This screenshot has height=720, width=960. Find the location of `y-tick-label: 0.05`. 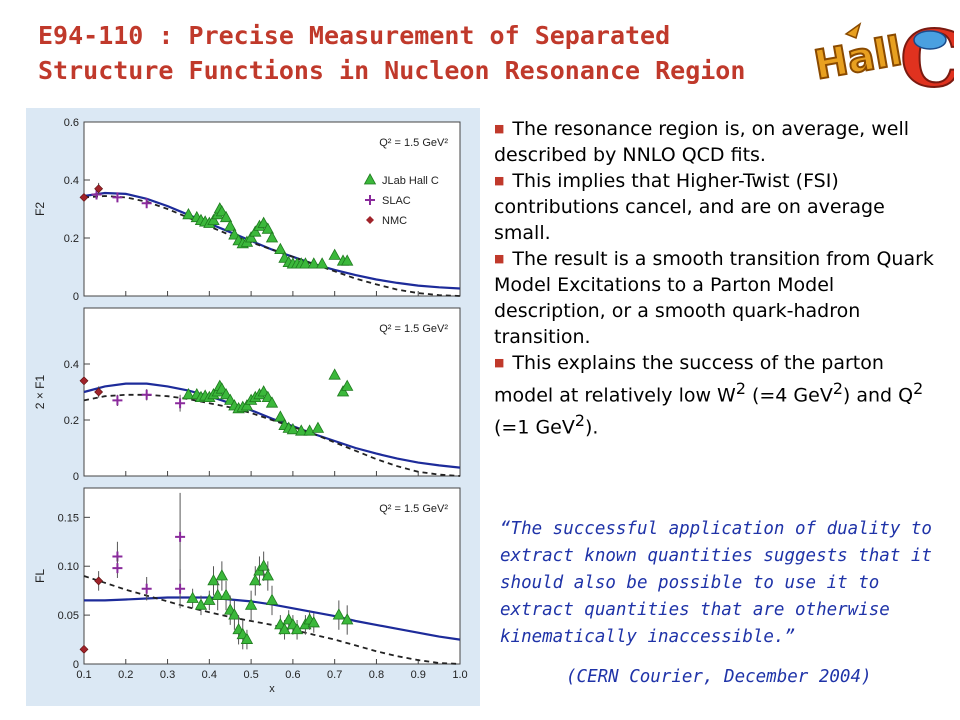

y-tick-label: 0.05 is located at coordinates (68, 616).